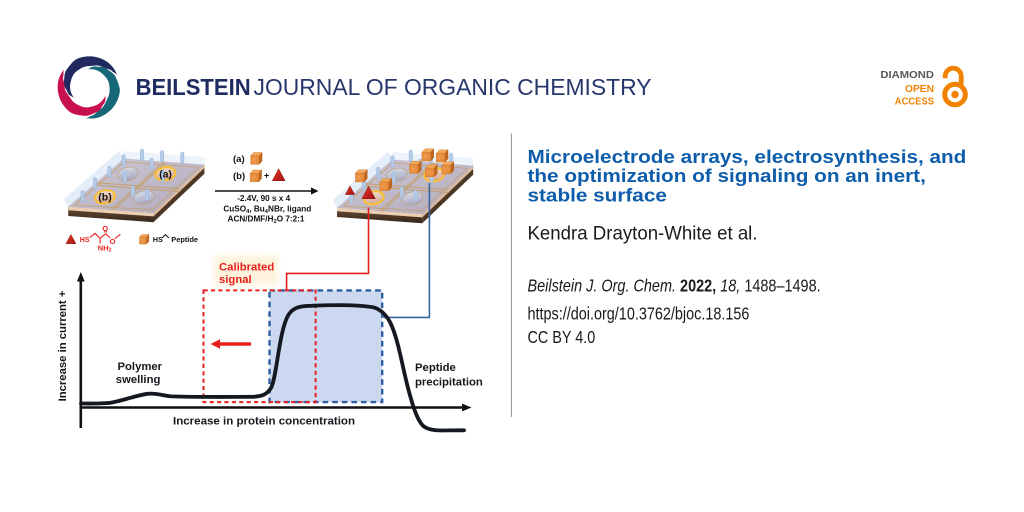  What do you see at coordinates (915, 102) in the screenshot?
I see `svg-text: ACCESS` at bounding box center [915, 102].